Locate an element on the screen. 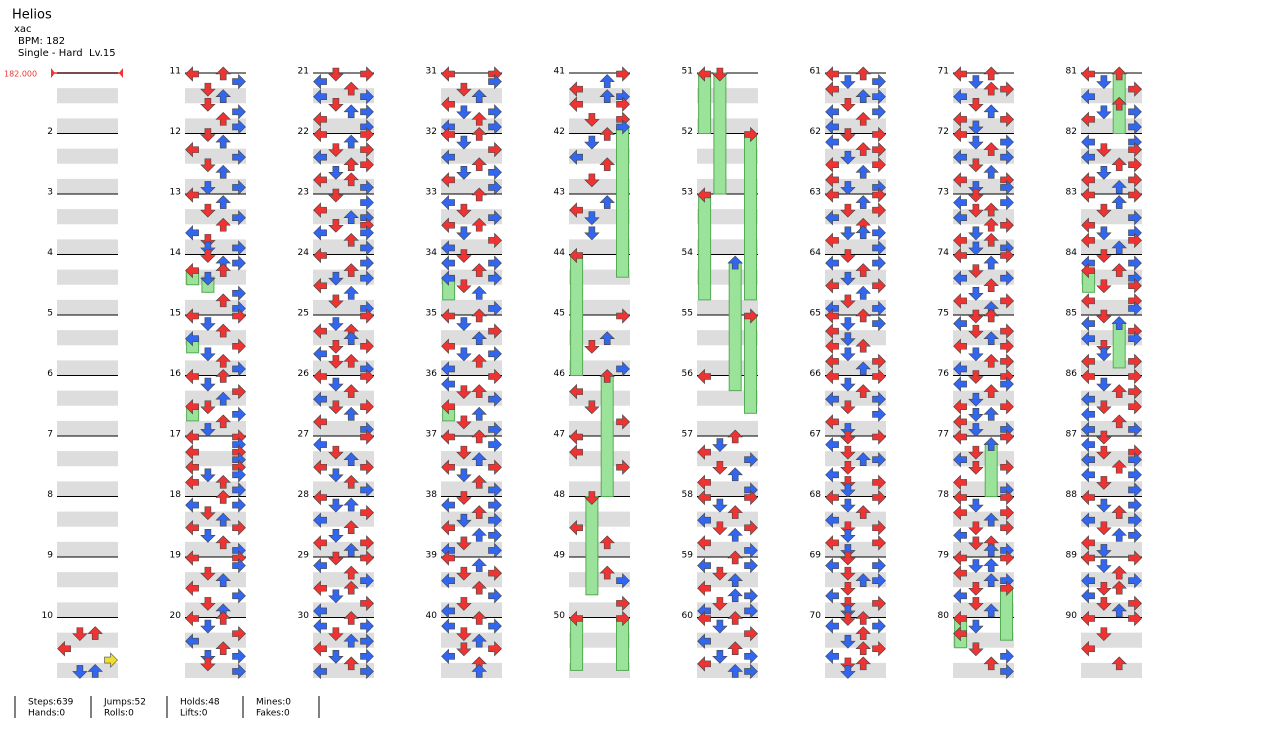  measure-number: 38 is located at coordinates (432, 495).